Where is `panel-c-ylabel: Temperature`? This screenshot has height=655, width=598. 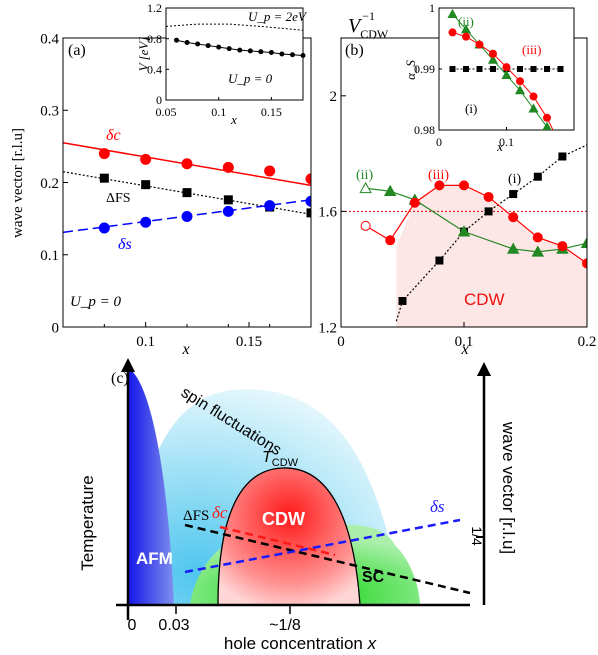
panel-c-ylabel: Temperature is located at coordinates (87, 522).